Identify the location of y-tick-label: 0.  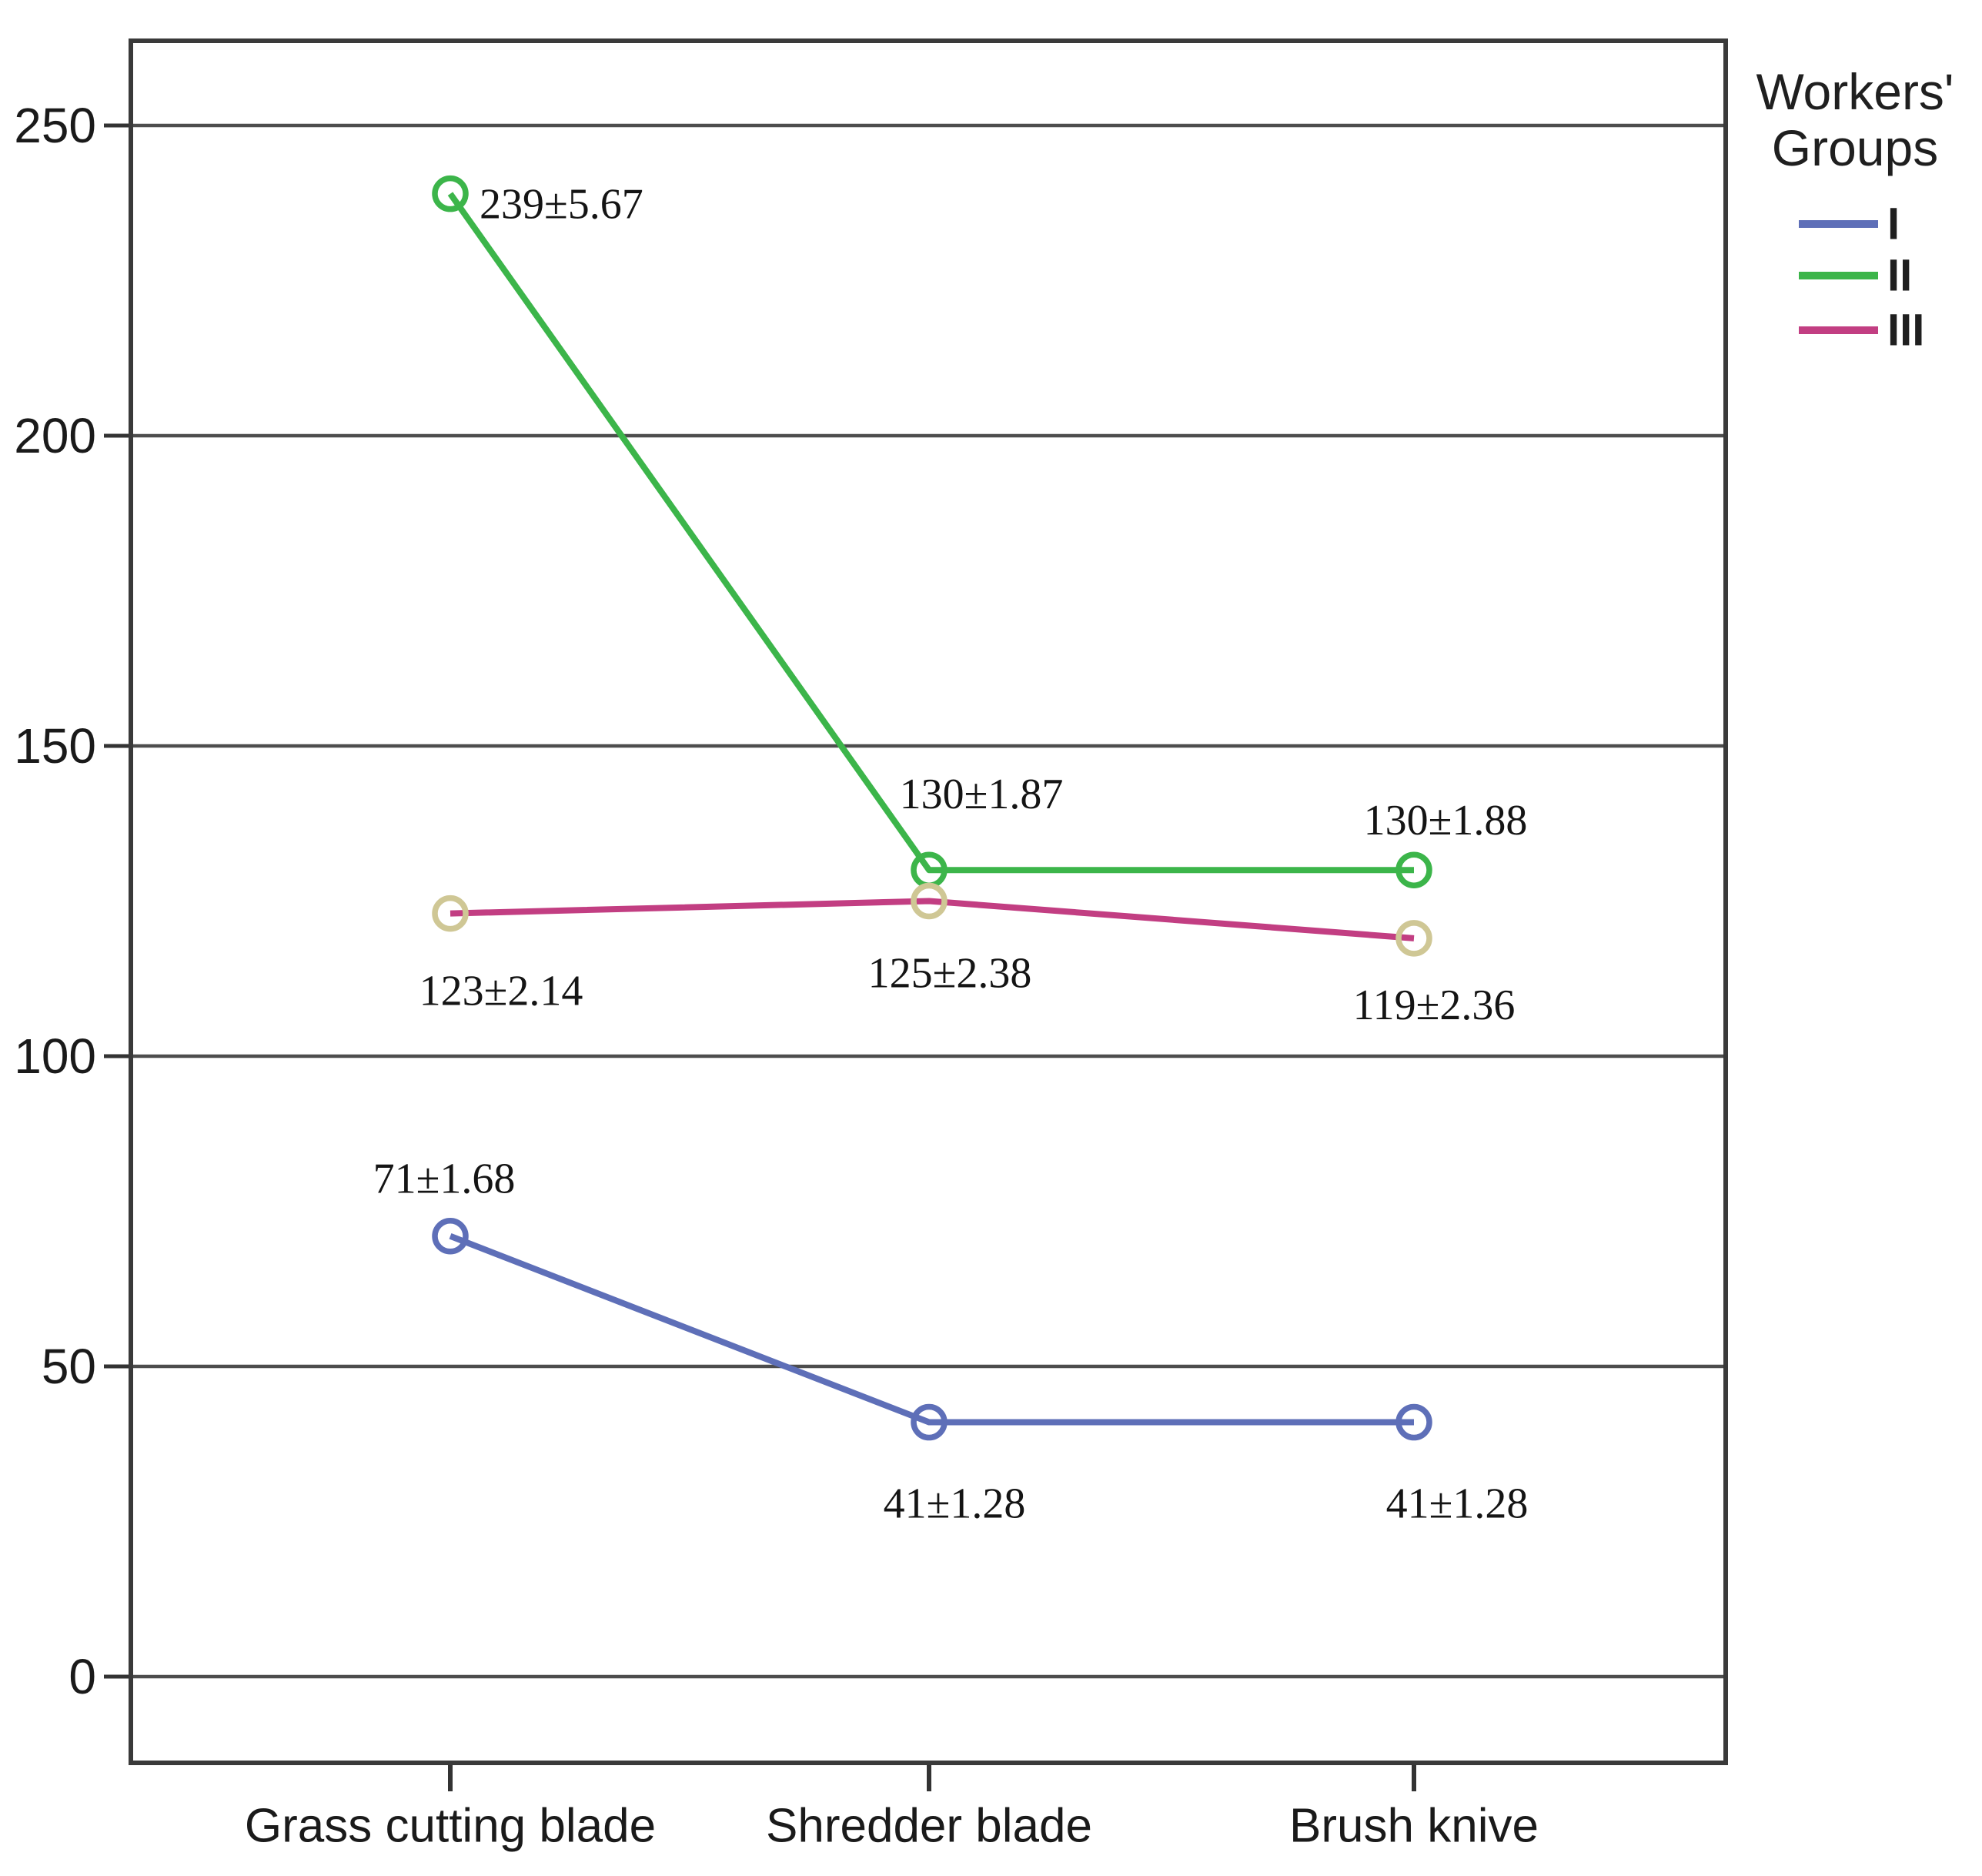
(82, 1676).